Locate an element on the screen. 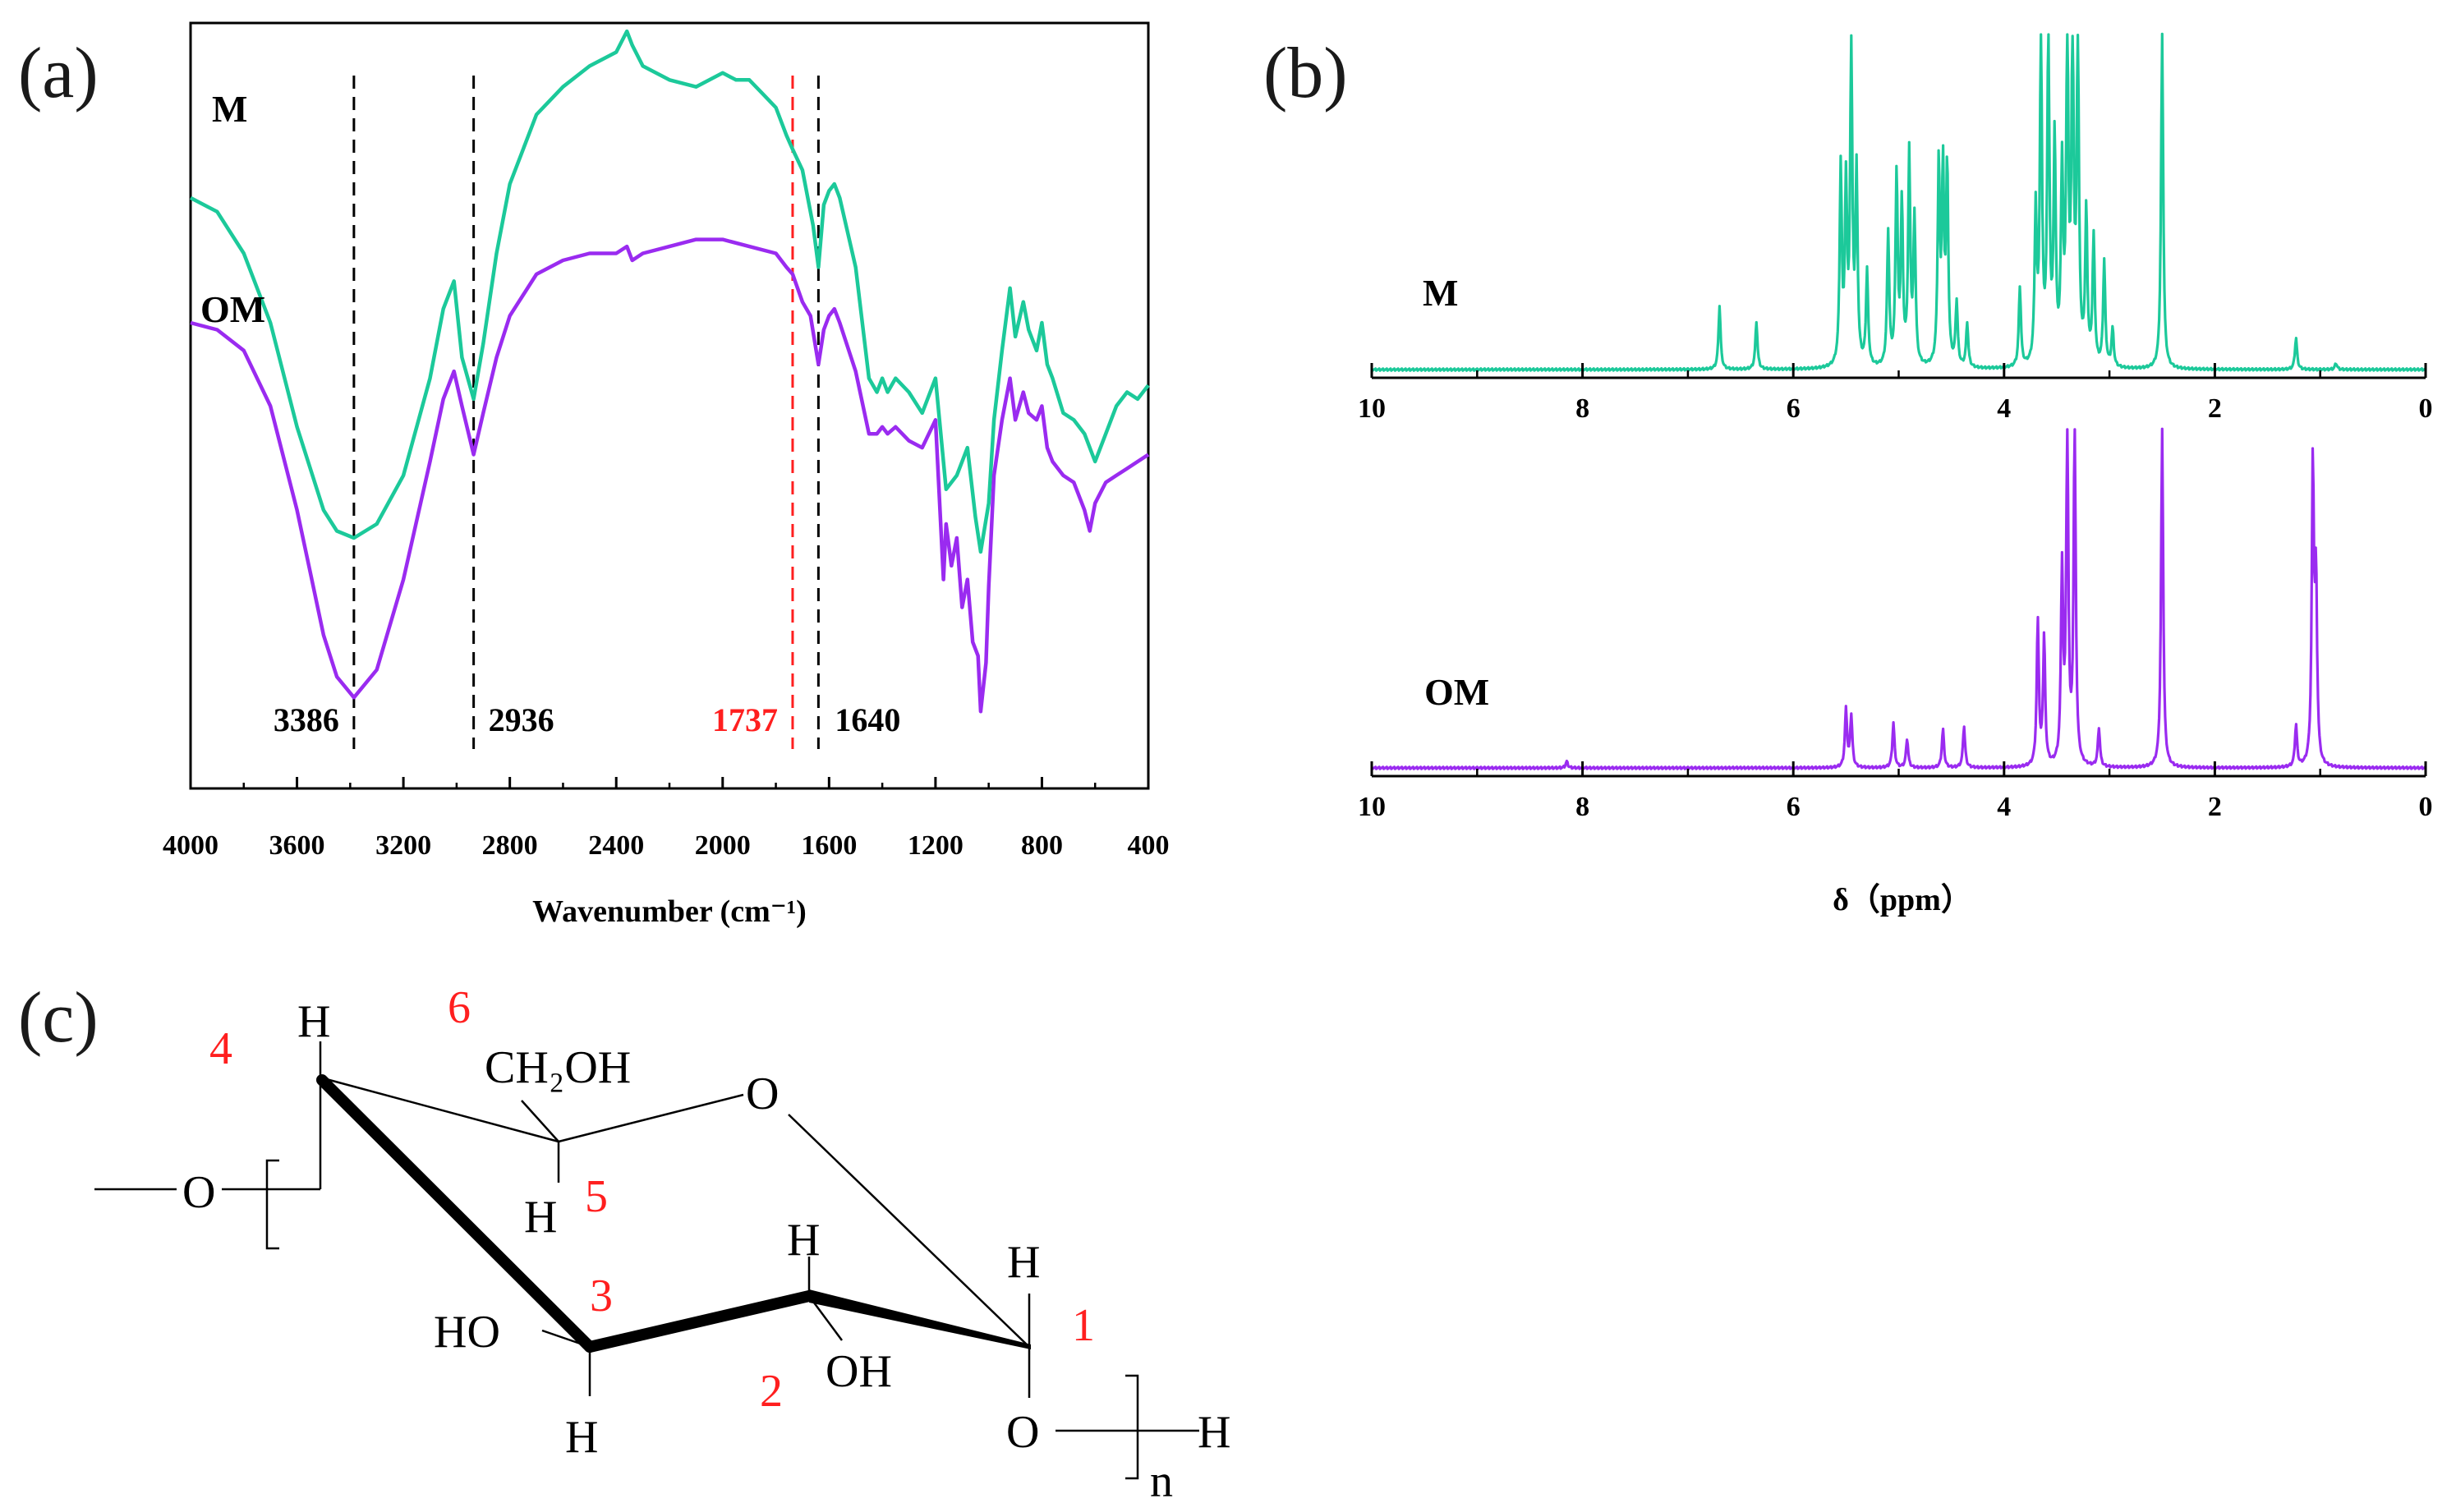 Image resolution: width=2456 pixels, height=1512 pixels. ftir-reference-lines is located at coordinates (586, 412).